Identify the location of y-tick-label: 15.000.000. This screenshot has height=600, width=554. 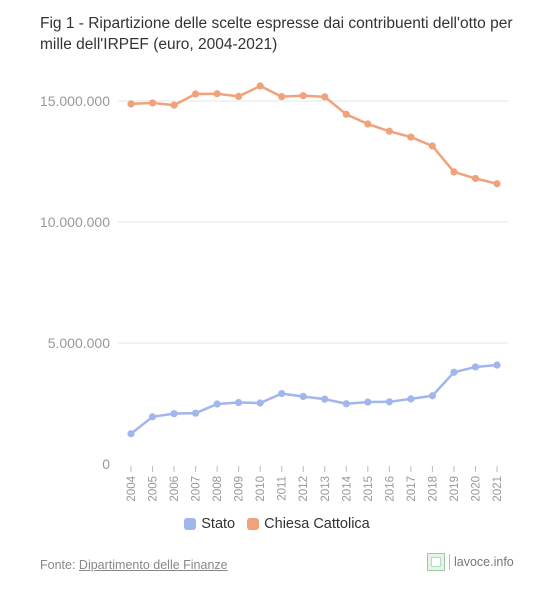
(75, 101).